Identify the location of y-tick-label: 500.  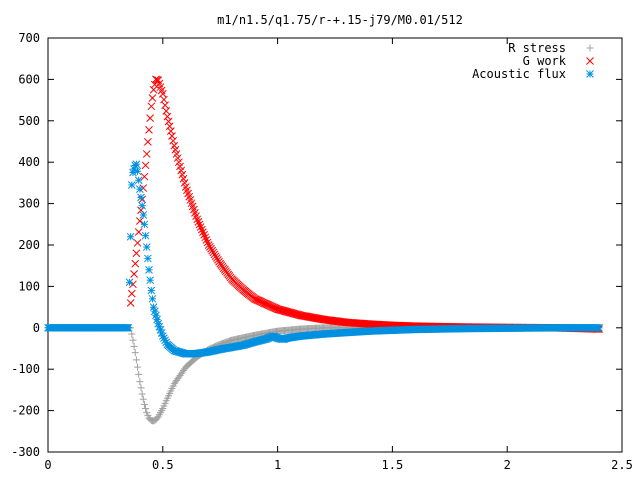
(29, 121).